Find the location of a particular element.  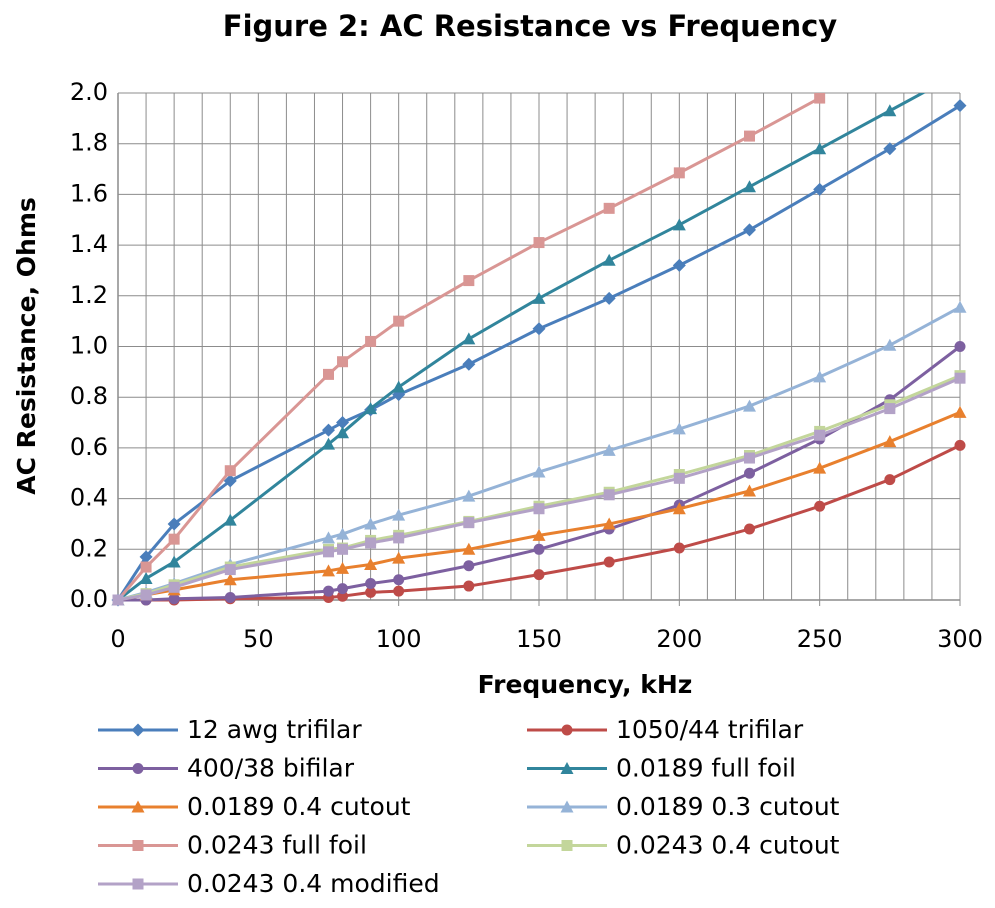

y-tick-label: 2.0 is located at coordinates (89, 92).